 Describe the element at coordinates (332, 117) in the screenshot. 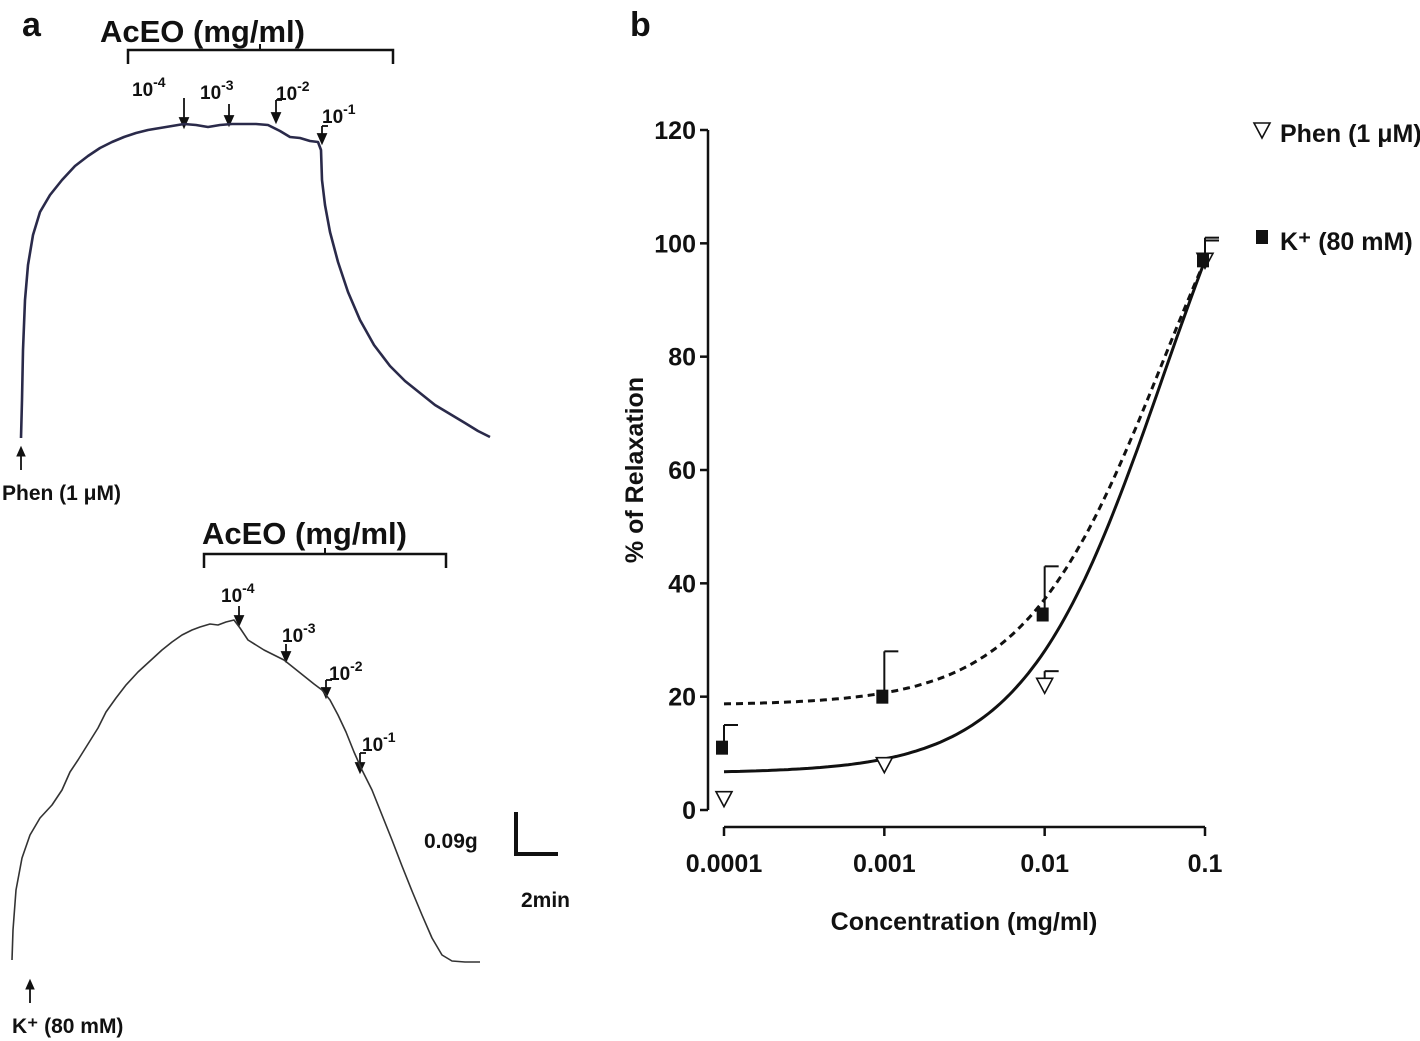

I see `top-dose-4-base: 10` at that location.